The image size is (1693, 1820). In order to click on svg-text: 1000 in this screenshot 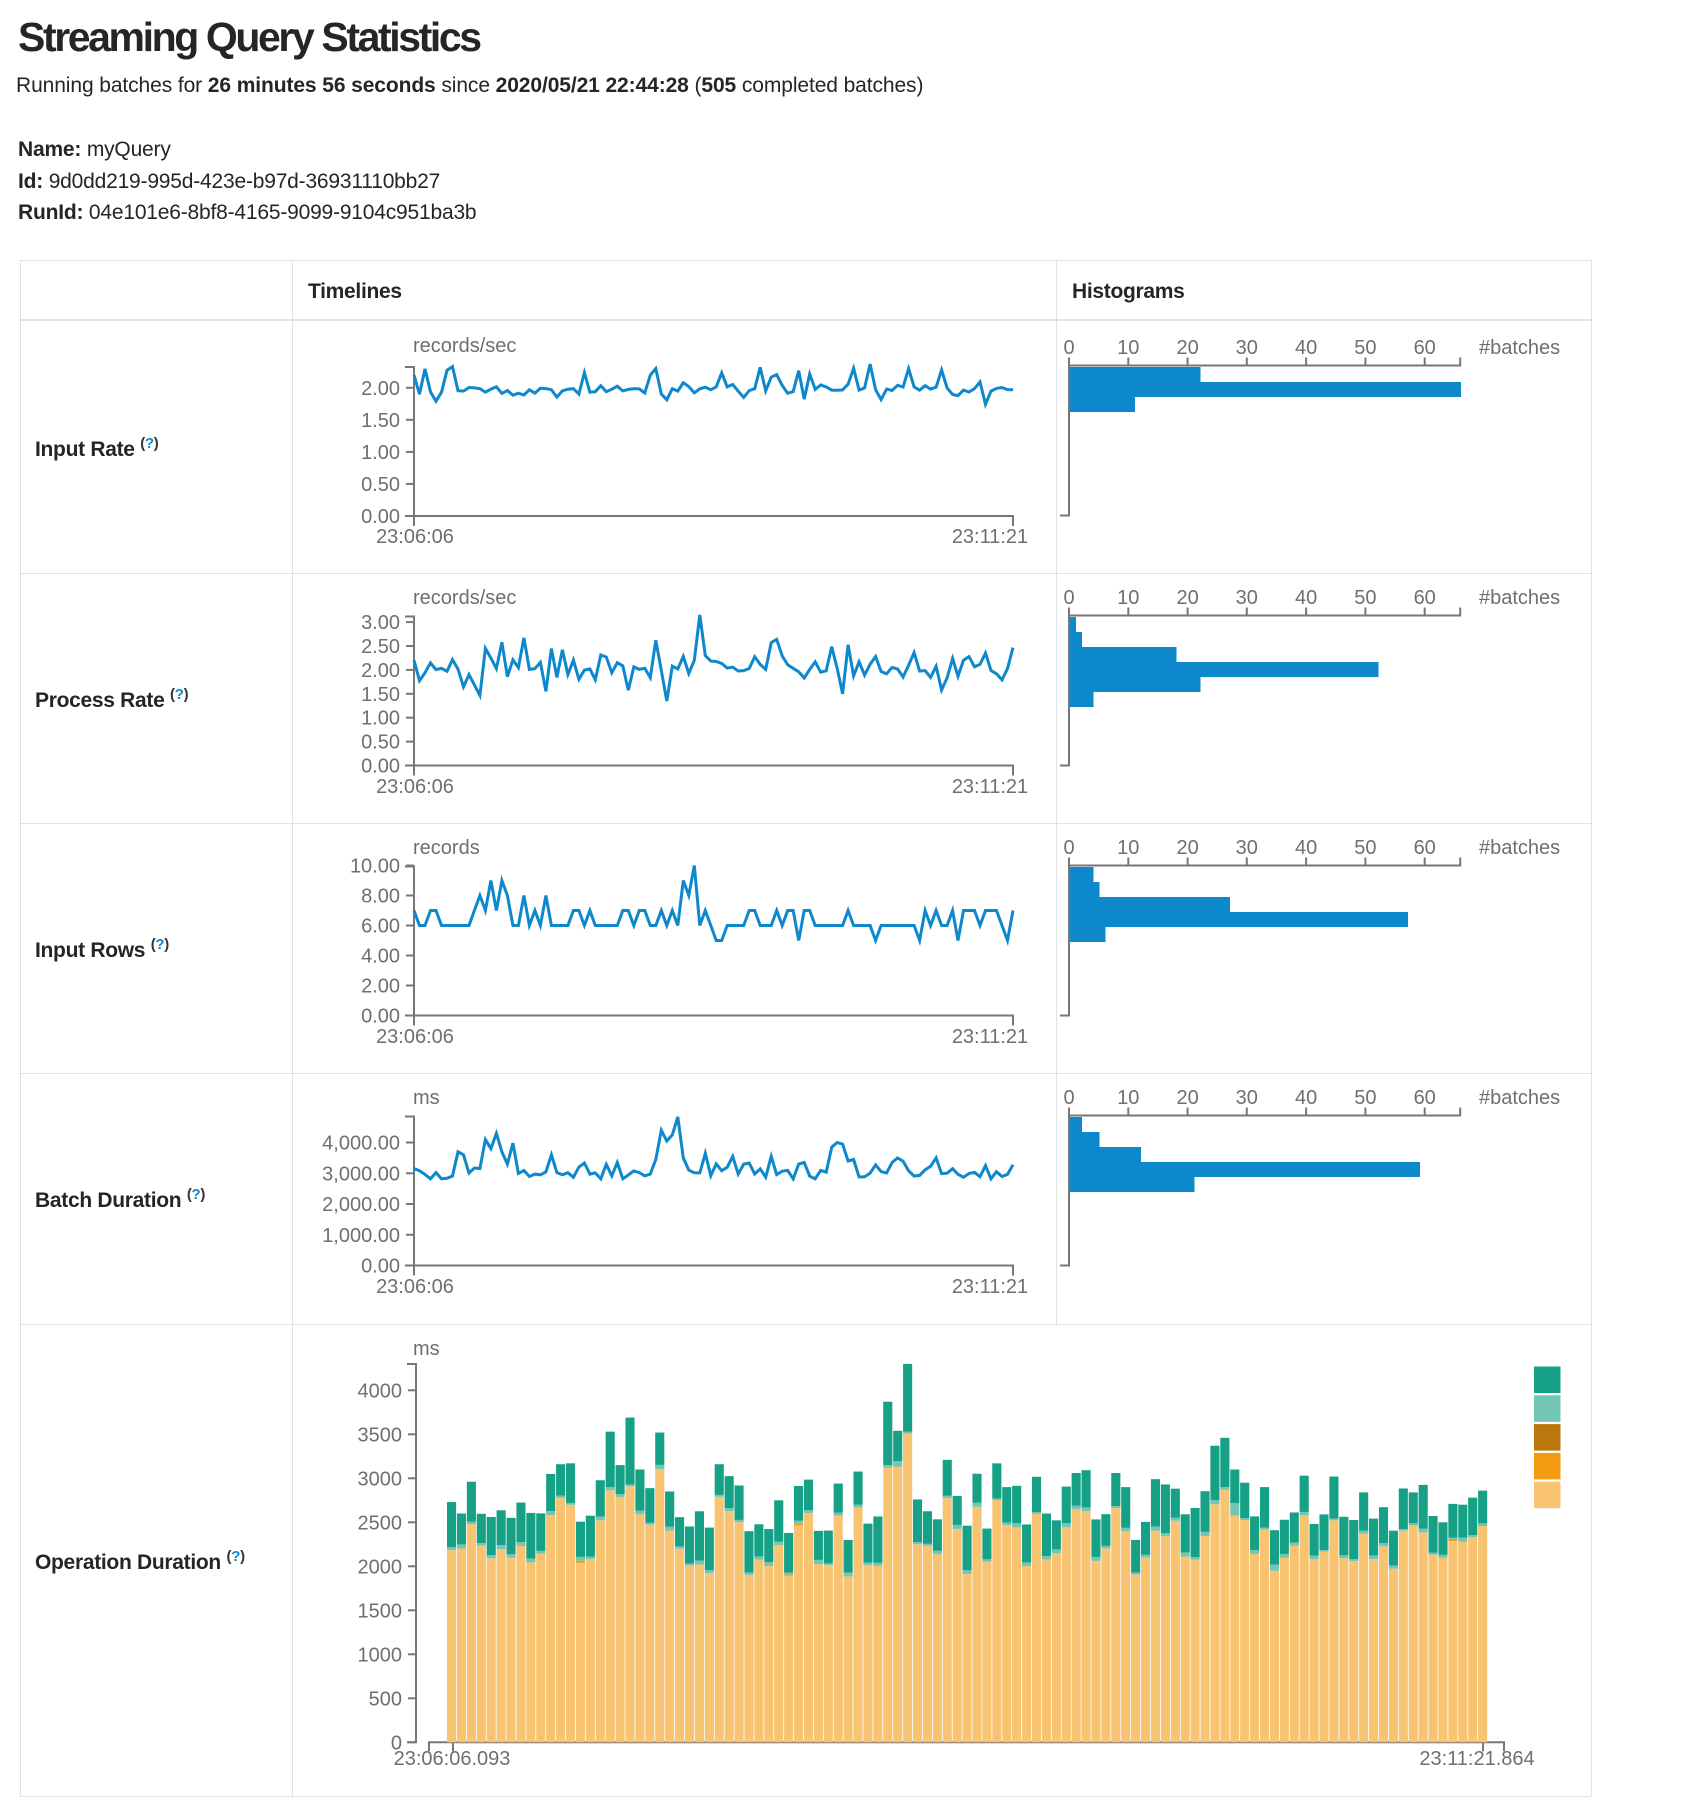, I will do `click(380, 1655)`.